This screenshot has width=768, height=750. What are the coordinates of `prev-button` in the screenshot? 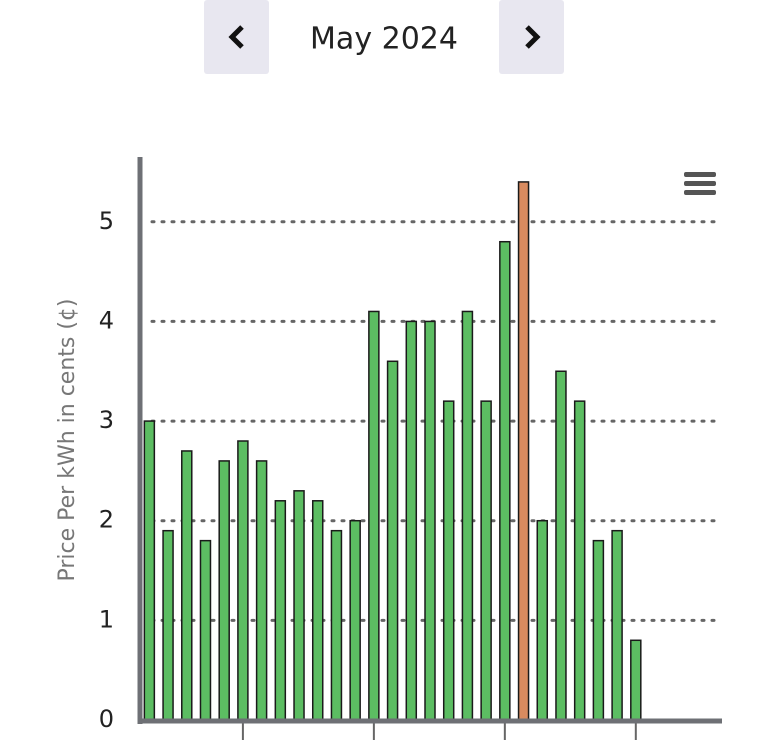 It's located at (236, 37).